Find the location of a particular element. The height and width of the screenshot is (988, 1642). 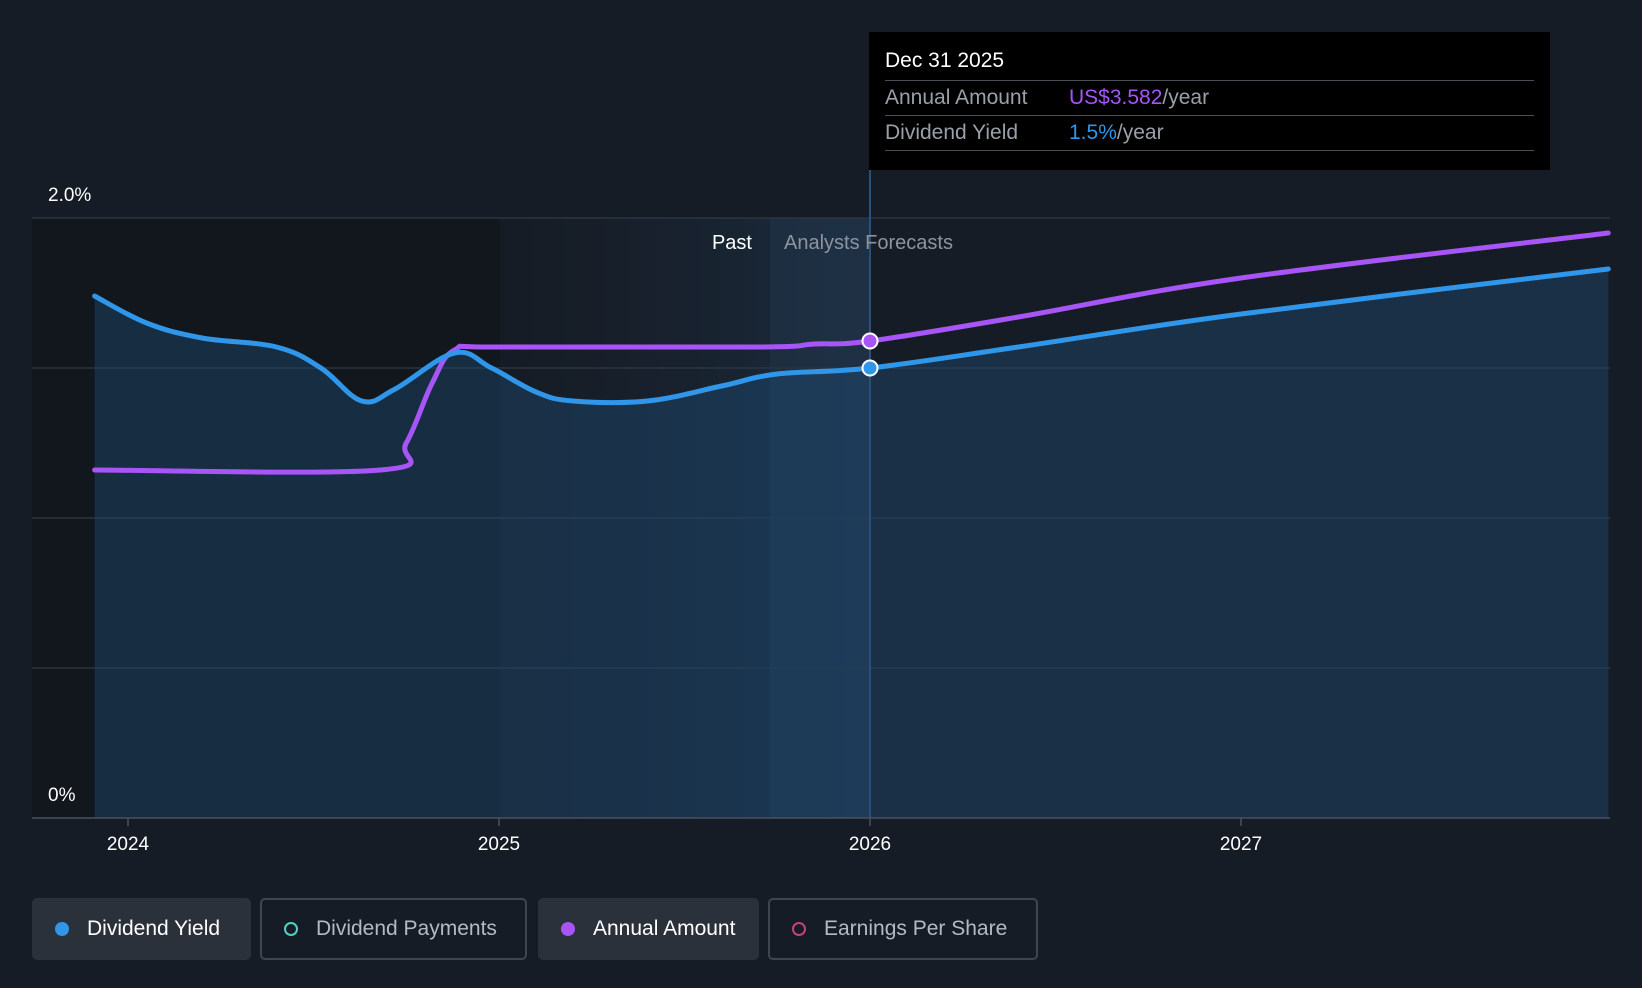

x-tick-label: 2026 is located at coordinates (870, 844).